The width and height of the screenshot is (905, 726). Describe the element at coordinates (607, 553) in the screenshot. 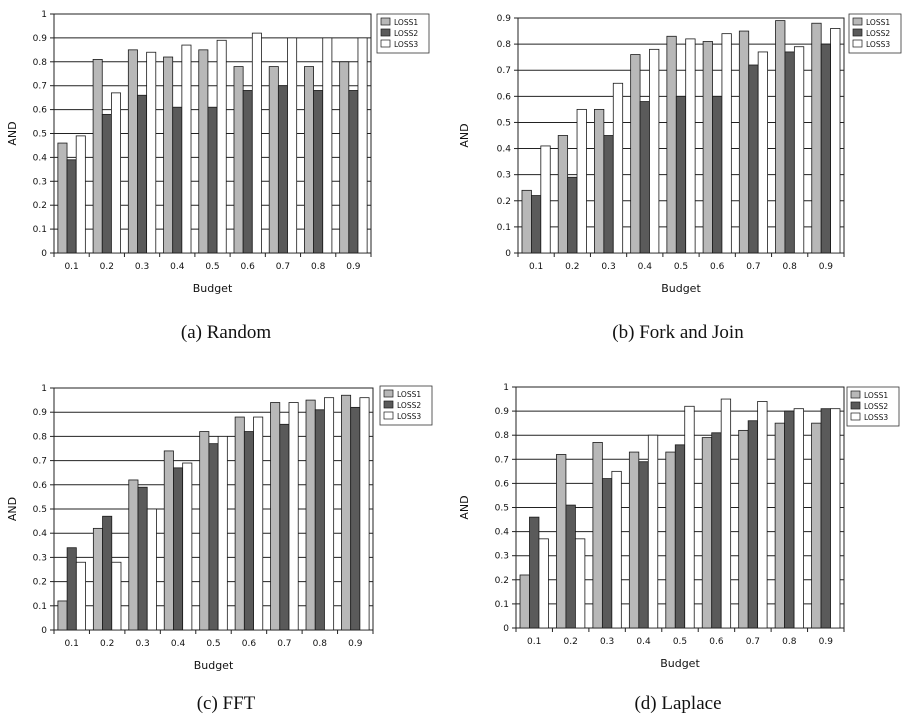

I see `bar-loss2-0.3` at that location.